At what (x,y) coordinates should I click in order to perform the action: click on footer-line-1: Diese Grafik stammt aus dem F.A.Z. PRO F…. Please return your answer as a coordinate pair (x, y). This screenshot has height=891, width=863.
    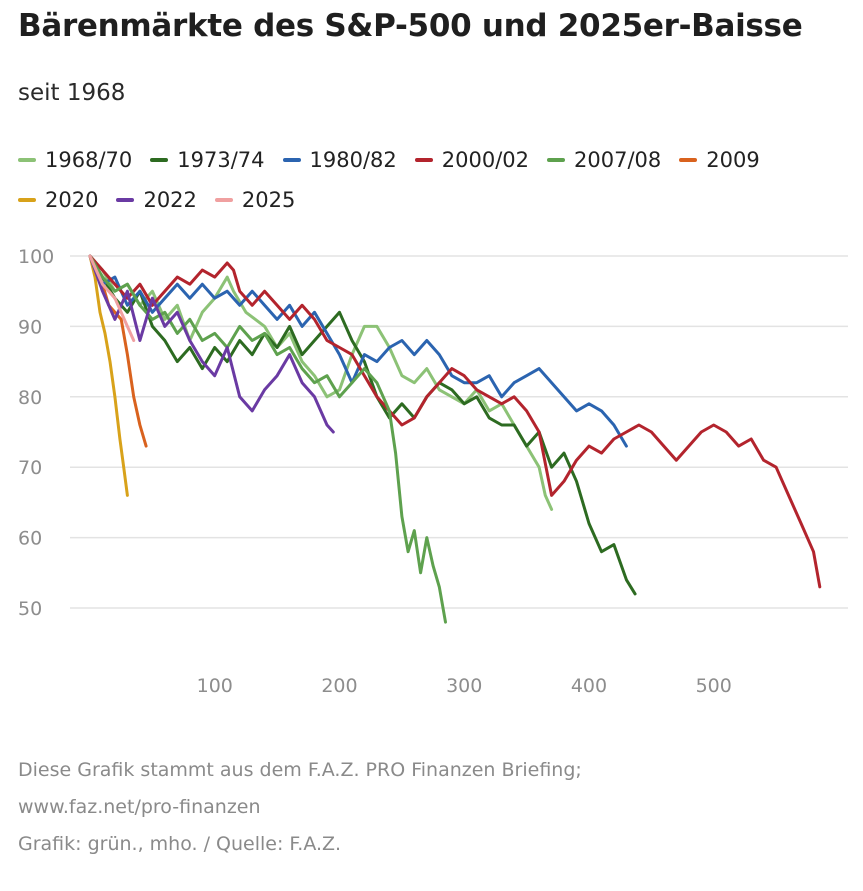
    Looking at the image, I should click on (300, 770).